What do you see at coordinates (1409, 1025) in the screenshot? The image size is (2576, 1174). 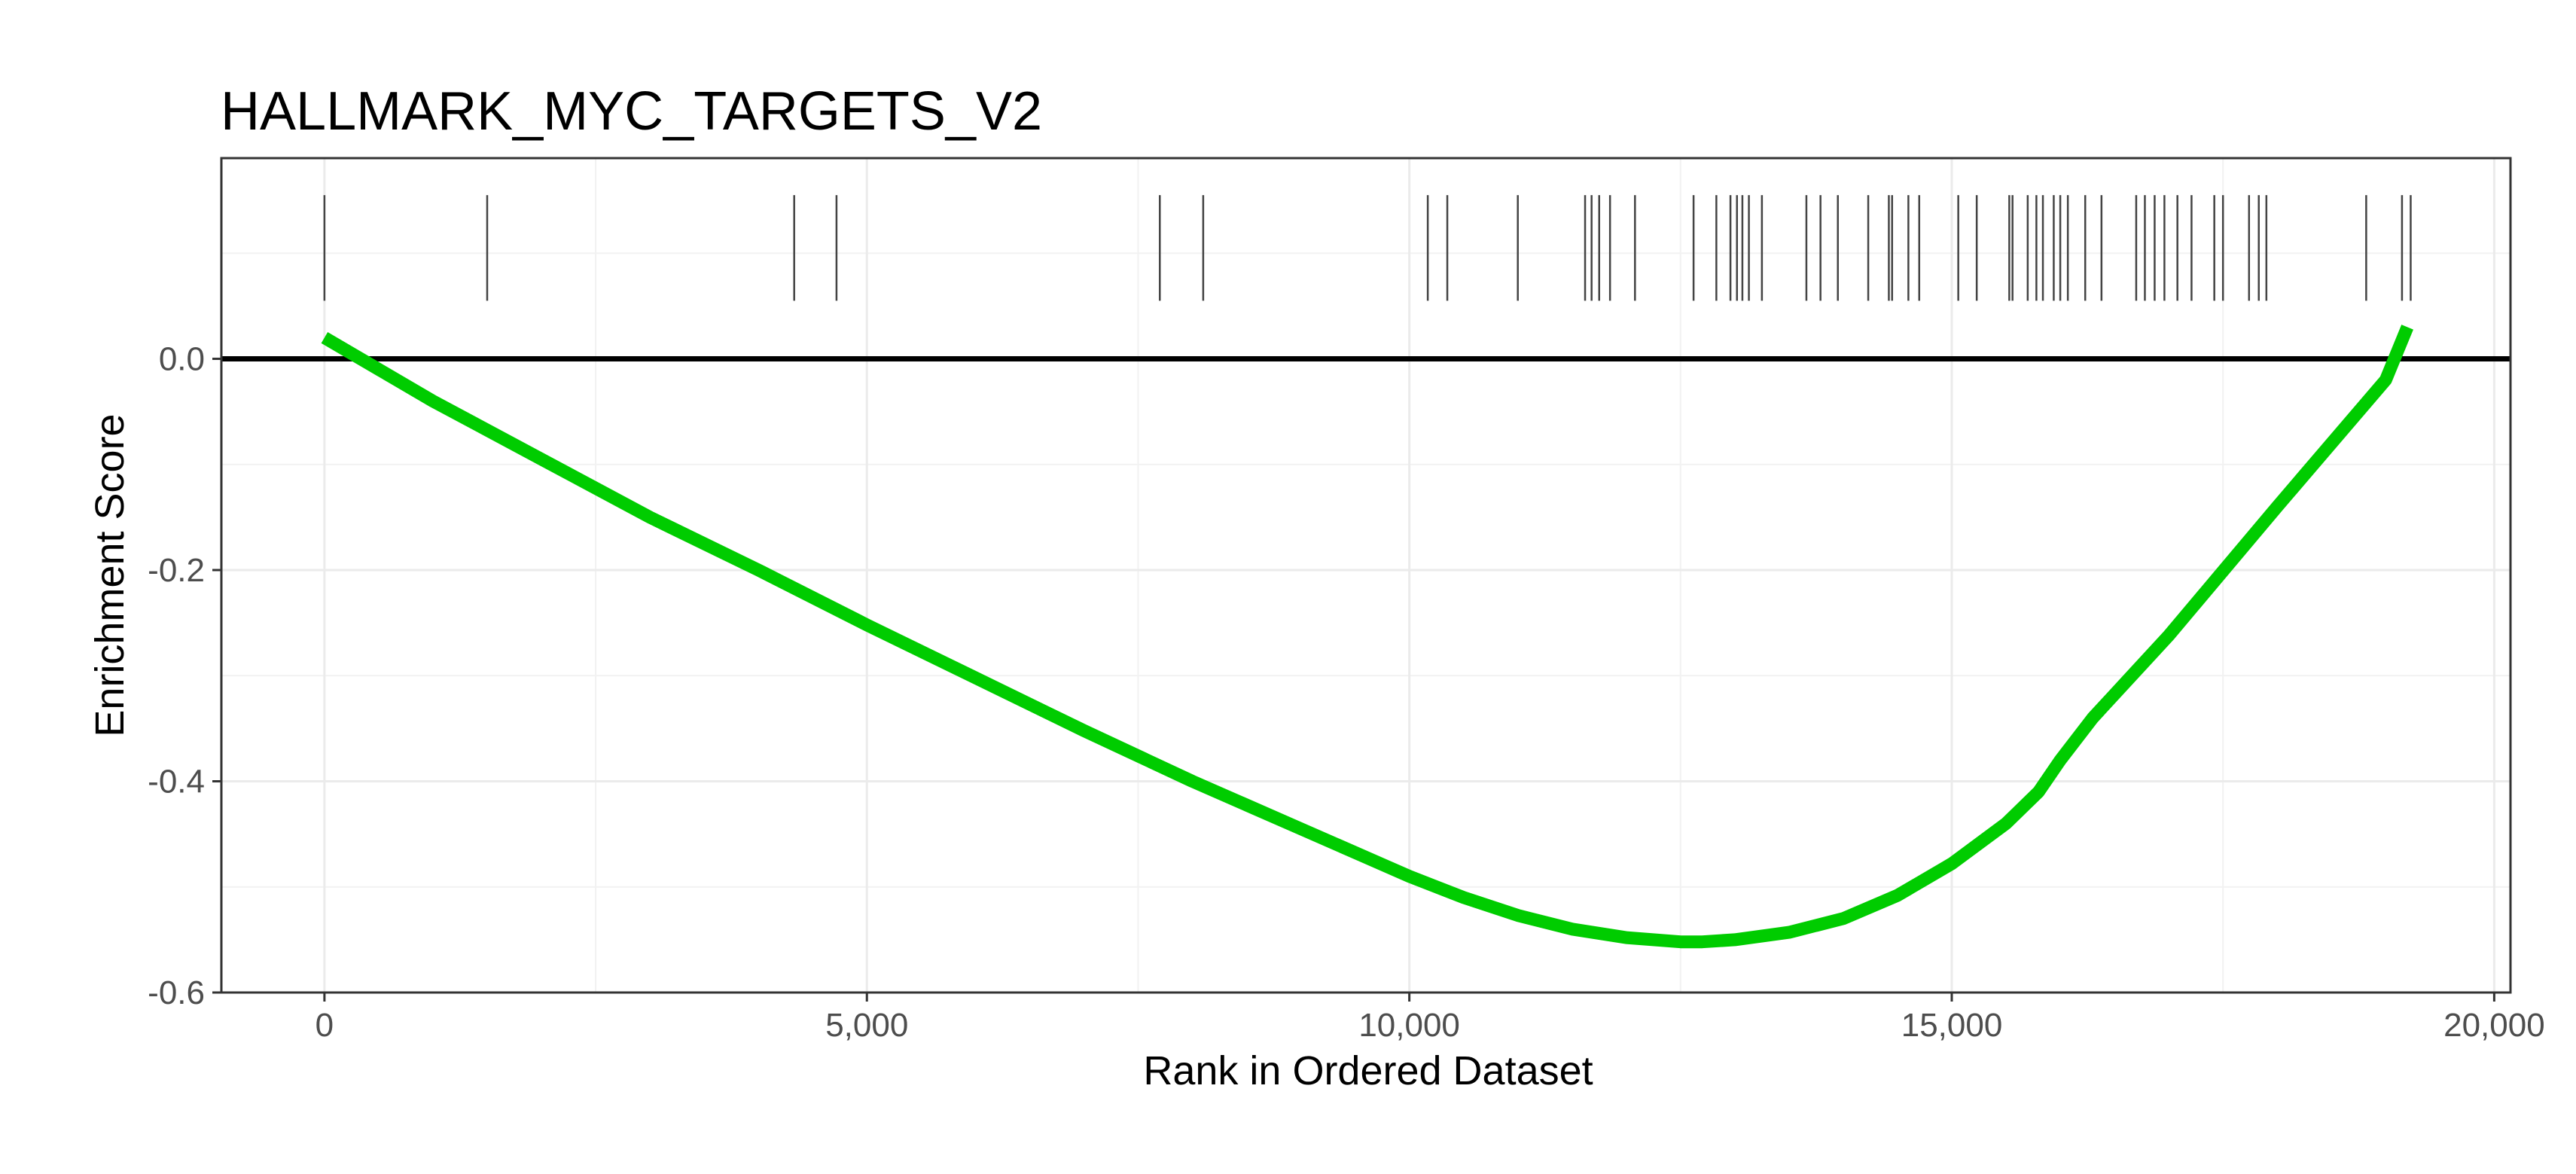 I see `x-tick-label: 10,000` at bounding box center [1409, 1025].